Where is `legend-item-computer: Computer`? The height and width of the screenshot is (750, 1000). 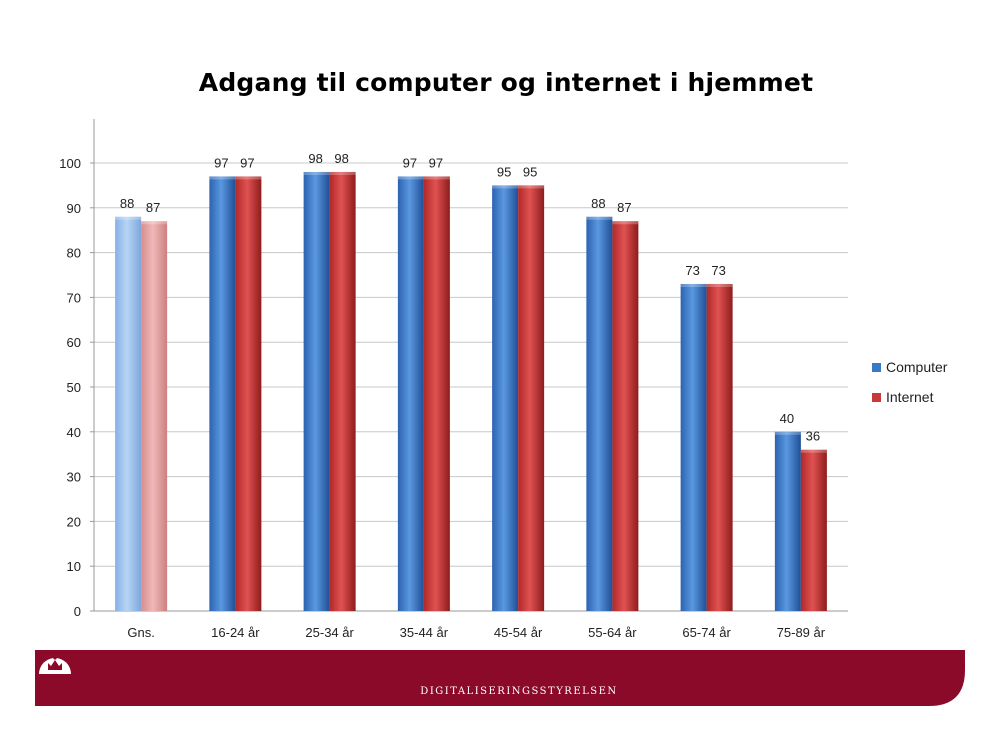 legend-item-computer: Computer is located at coordinates (909, 367).